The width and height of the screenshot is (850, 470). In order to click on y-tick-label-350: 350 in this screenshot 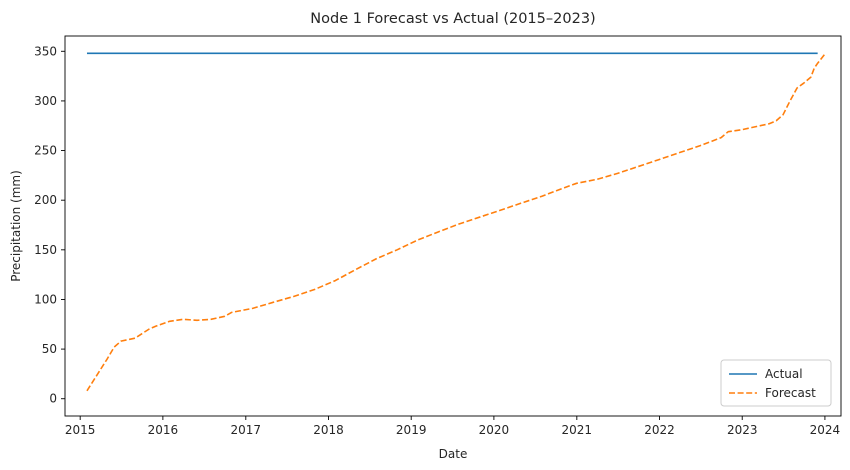, I will do `click(45, 51)`.